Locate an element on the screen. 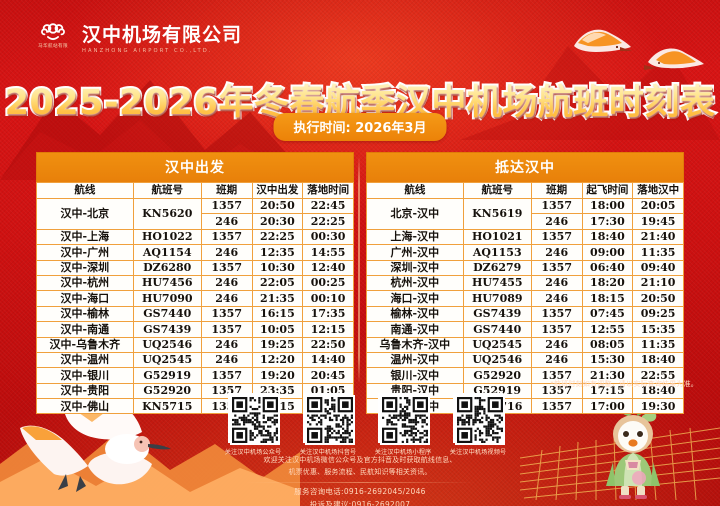 This screenshot has height=506, width=720. col-header-arr: 落地汉中 is located at coordinates (658, 190).